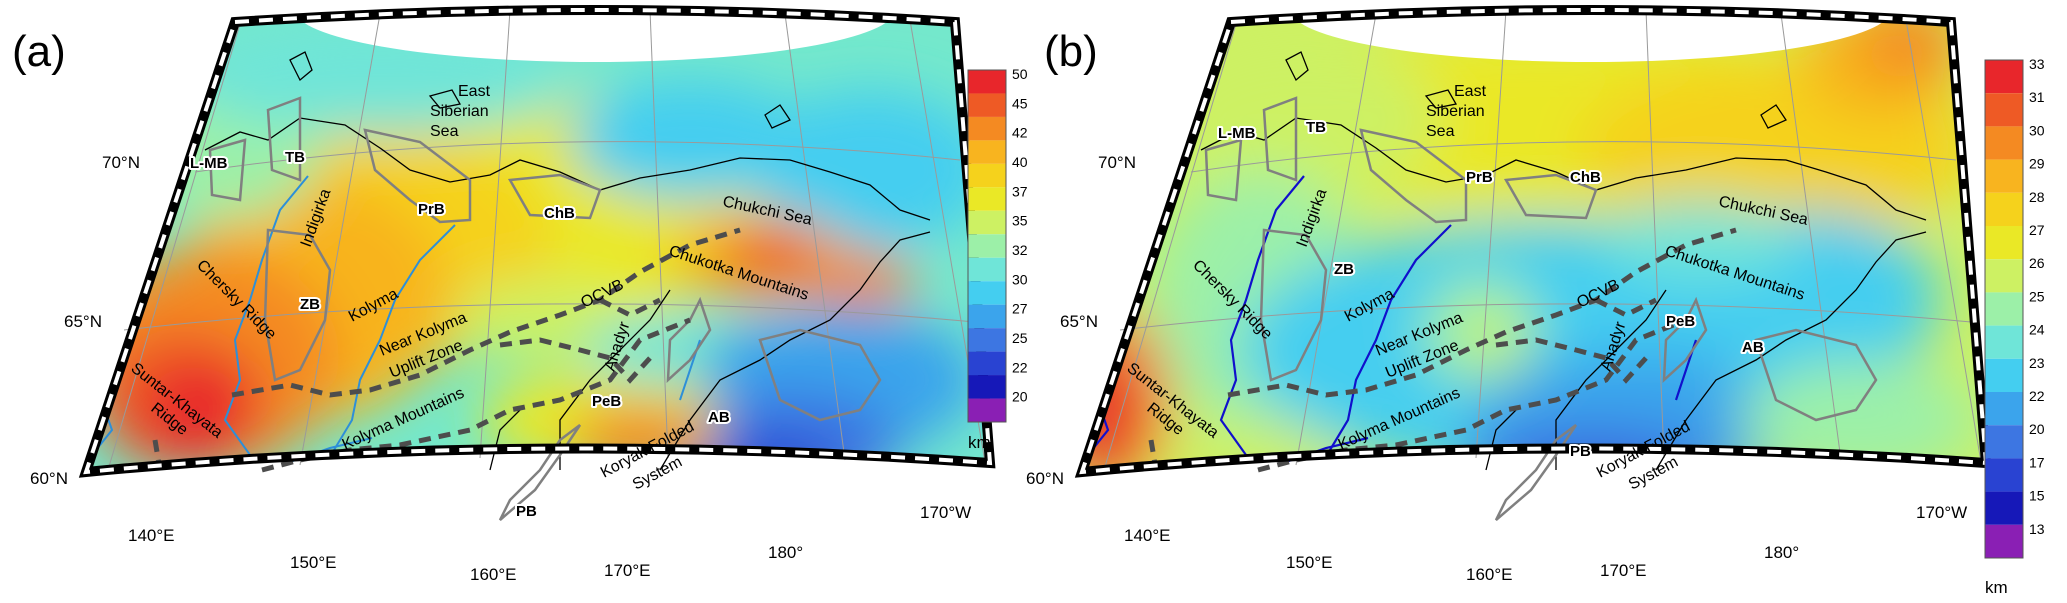 Image resolution: width=2067 pixels, height=603 pixels. I want to click on colorbar-tick-label: 28, so click(2037, 197).